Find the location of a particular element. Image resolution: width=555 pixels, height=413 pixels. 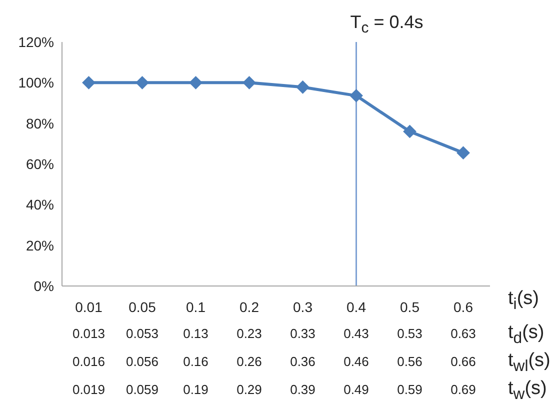

text: 0.29 is located at coordinates (249, 389).